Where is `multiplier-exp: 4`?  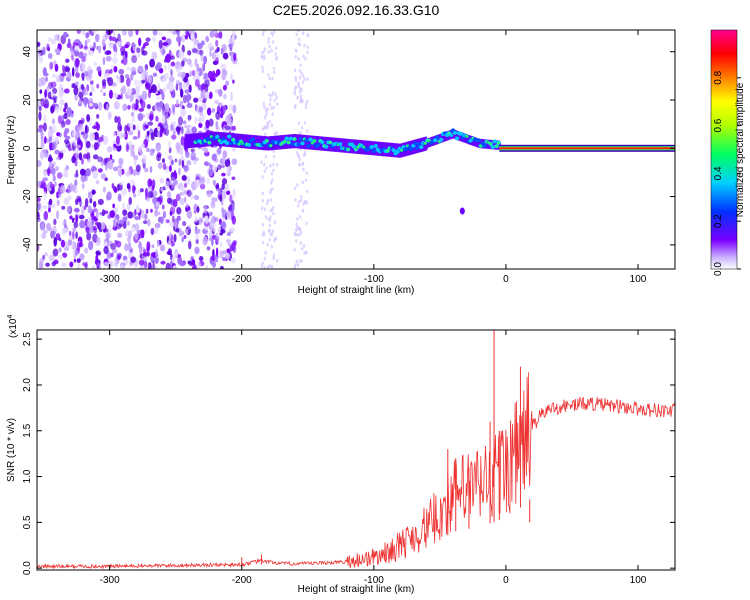 multiplier-exp: 4 is located at coordinates (10, 317).